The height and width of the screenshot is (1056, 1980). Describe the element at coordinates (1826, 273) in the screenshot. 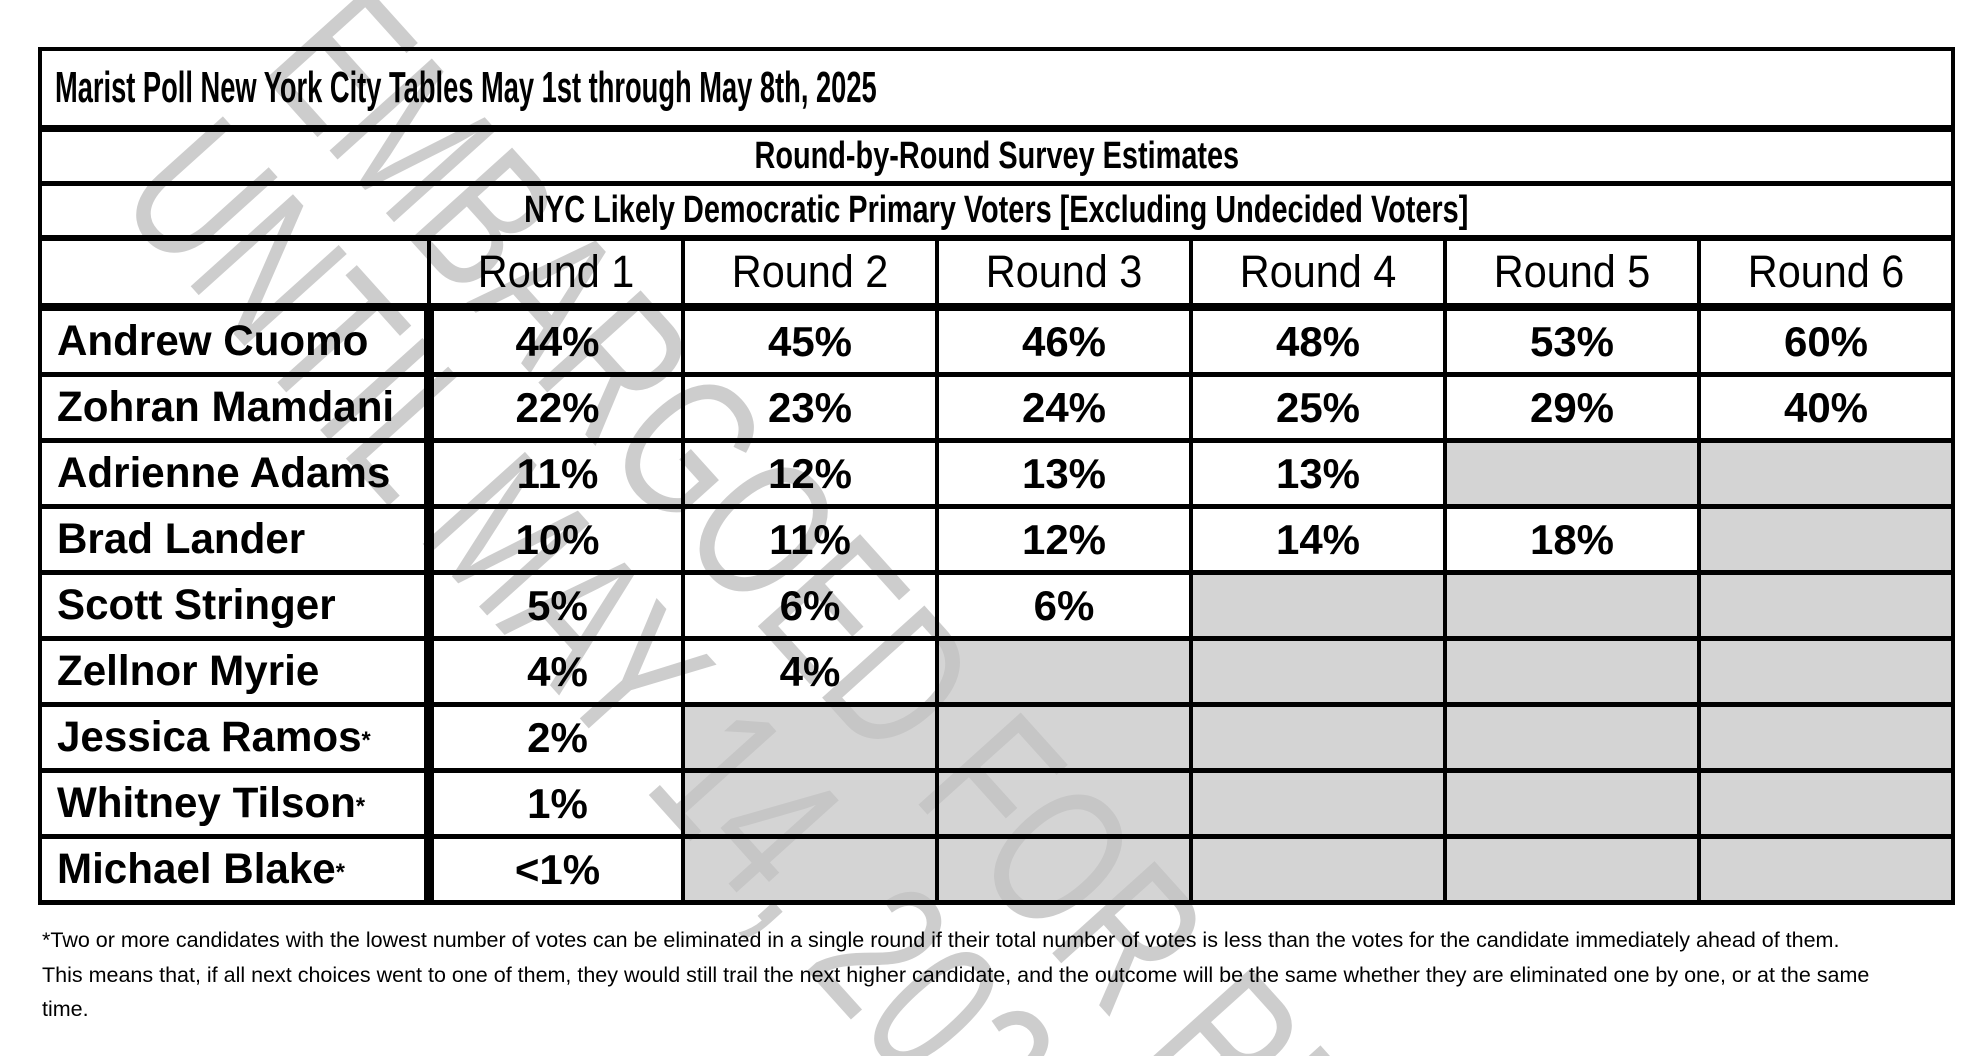

I see `column-header-round-6: Round 6` at that location.